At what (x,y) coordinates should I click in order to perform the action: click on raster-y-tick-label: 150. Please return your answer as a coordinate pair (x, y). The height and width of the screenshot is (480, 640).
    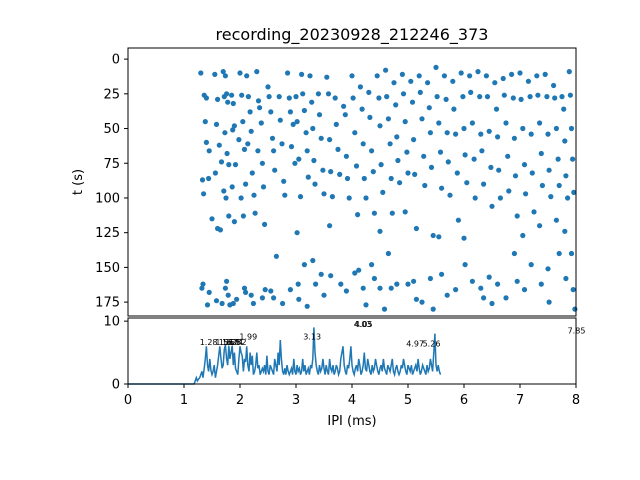
    Looking at the image, I should click on (107, 268).